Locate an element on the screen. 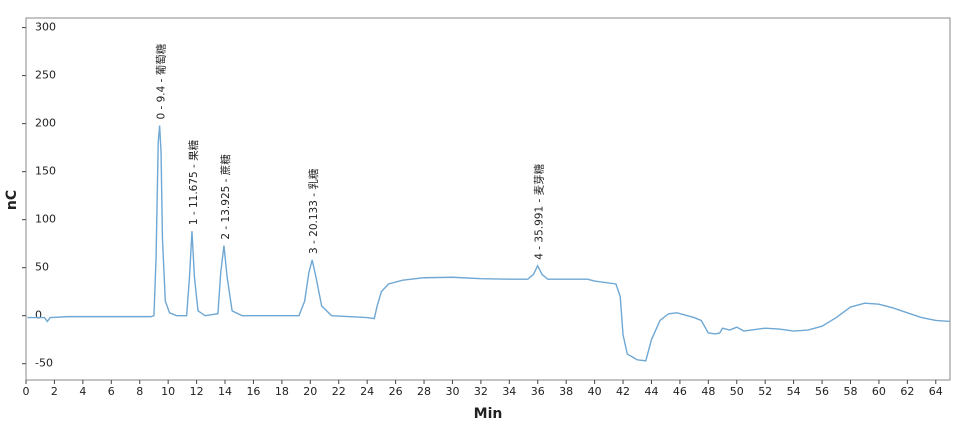 The image size is (966, 444). x-tick-label: 8 is located at coordinates (139, 391).